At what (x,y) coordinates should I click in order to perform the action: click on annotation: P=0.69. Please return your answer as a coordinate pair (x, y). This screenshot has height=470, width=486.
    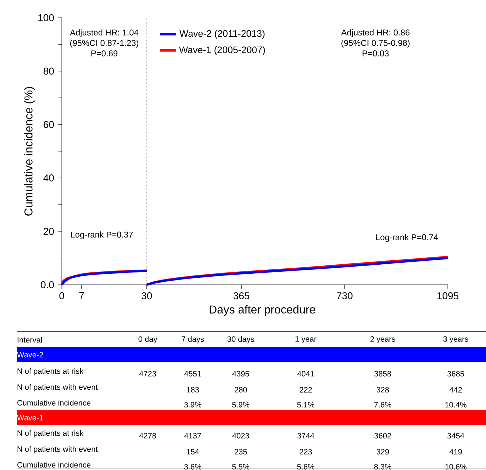
    Looking at the image, I should click on (105, 53).